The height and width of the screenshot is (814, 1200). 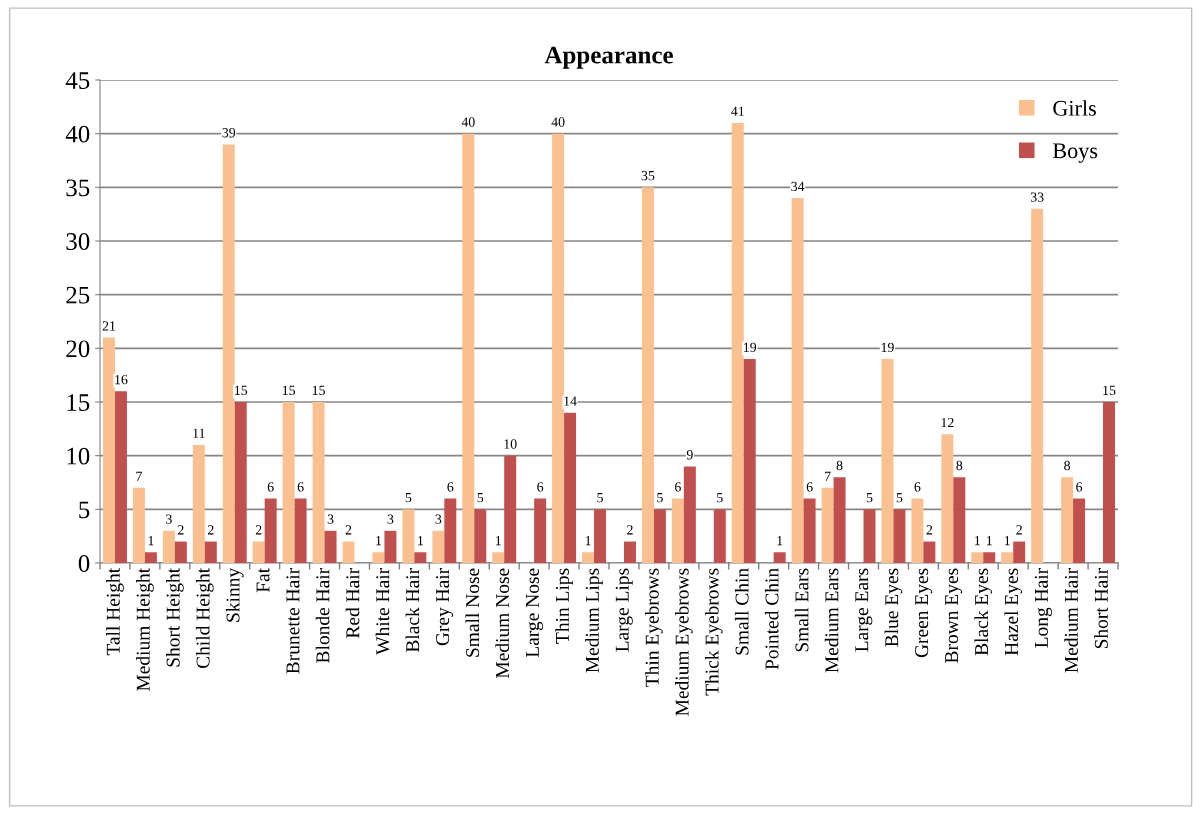 I want to click on legend-label: Girls, so click(x=1074, y=108).